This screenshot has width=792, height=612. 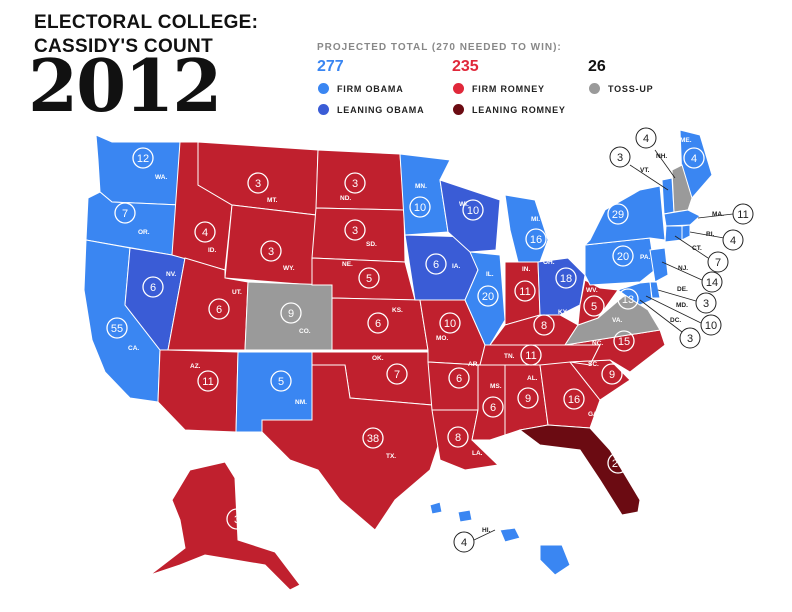 I want to click on state-abbr-id: ID., so click(x=212, y=250).